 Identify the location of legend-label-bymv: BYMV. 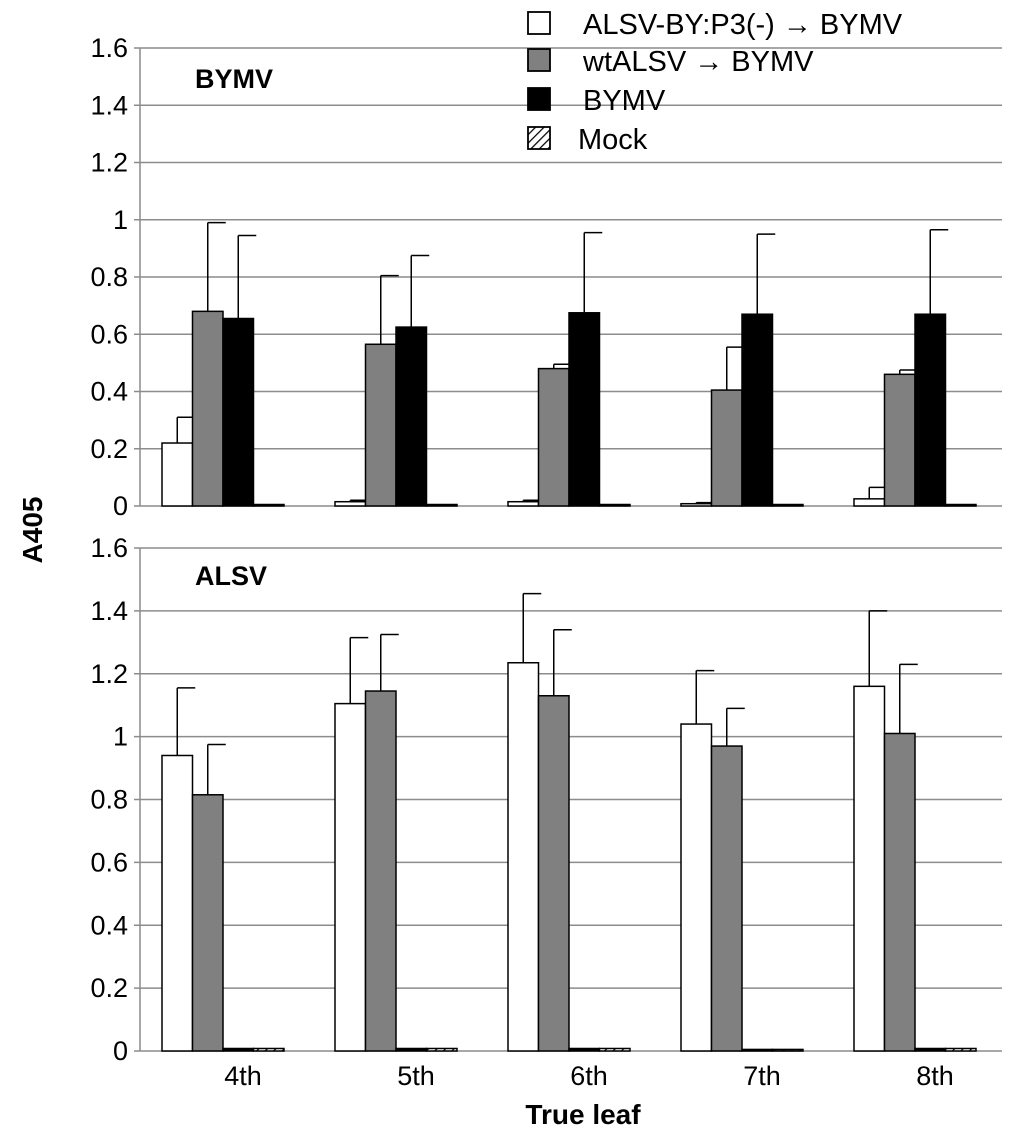
(624, 101).